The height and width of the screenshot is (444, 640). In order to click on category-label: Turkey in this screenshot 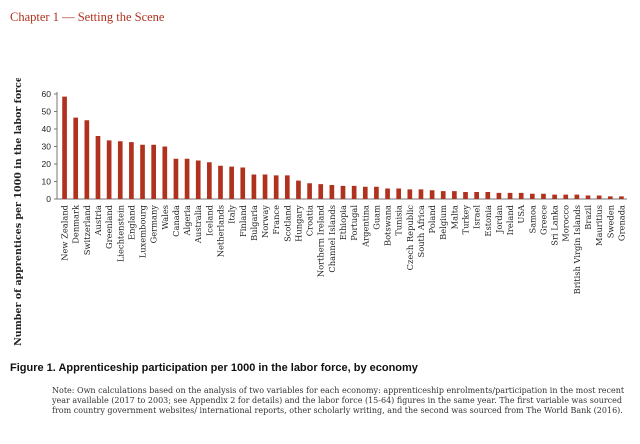, I will do `click(466, 220)`.